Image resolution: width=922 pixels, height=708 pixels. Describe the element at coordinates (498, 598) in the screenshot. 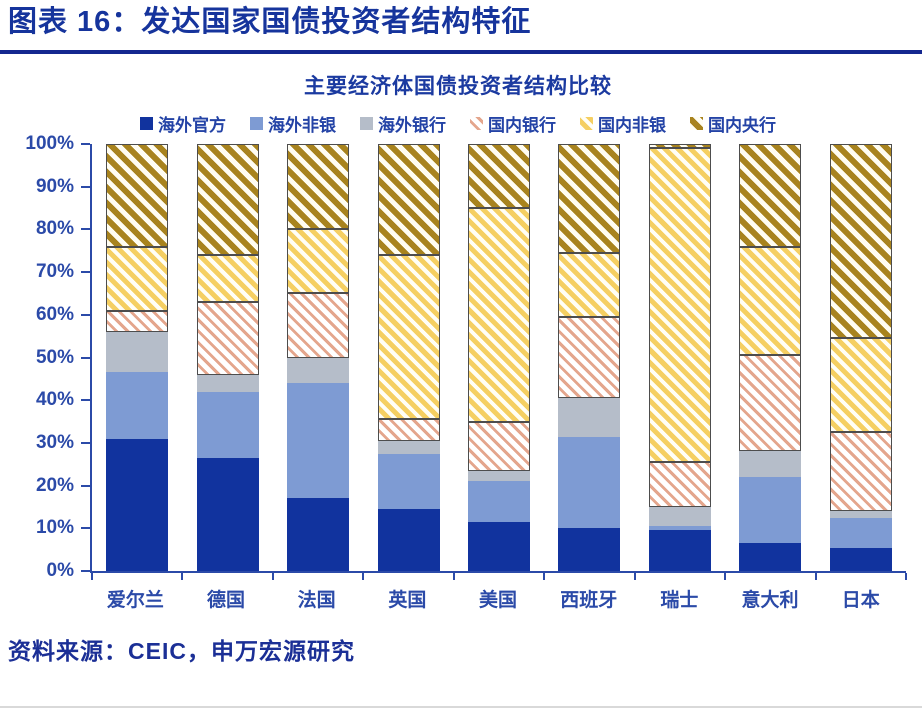

I see `x-axis-labels: 爱尔兰 德国 法国 英国 美国 西班牙 瑞士 意大利 日本` at that location.